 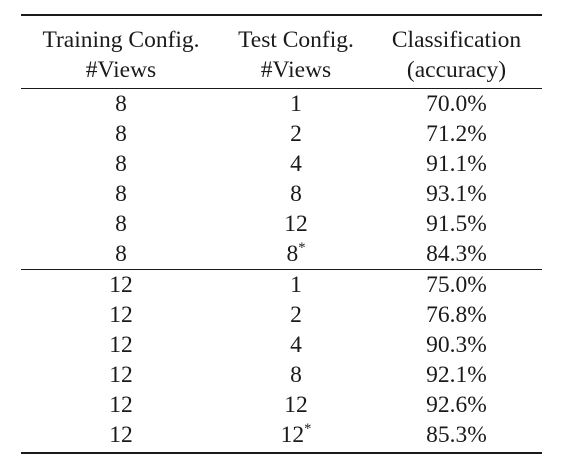 What do you see at coordinates (456, 224) in the screenshot?
I see `cell-accuracy: 91.5%` at bounding box center [456, 224].